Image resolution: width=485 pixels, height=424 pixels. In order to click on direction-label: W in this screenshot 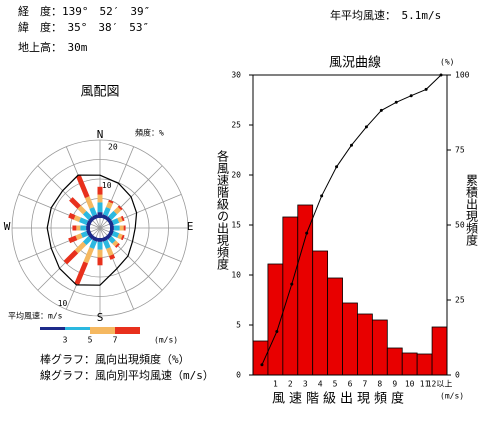, I will do `click(7, 226)`.